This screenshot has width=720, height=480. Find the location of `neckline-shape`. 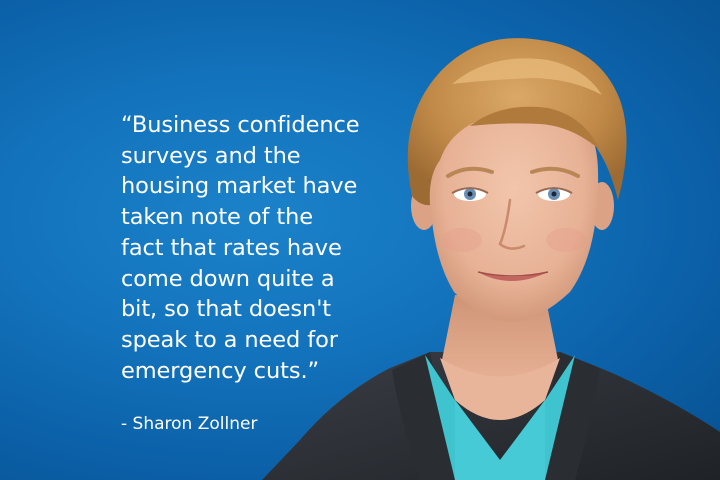

neckline-shape is located at coordinates (500, 389).